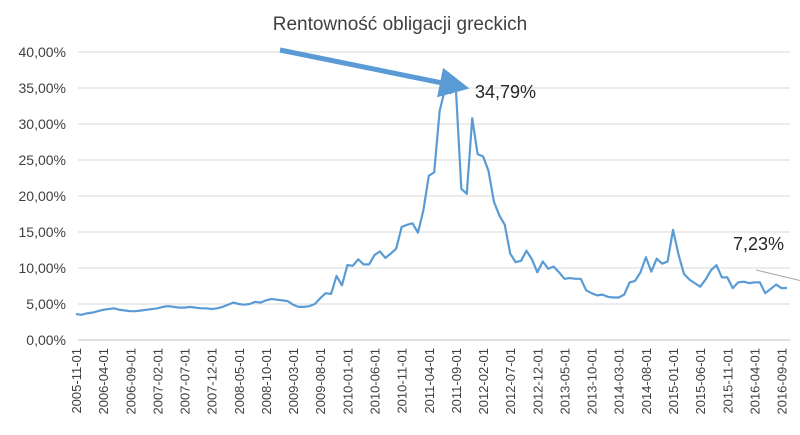 This screenshot has height=435, width=800. What do you see at coordinates (239, 381) in the screenshot?
I see `x-tick-label: 2008-05-01` at bounding box center [239, 381].